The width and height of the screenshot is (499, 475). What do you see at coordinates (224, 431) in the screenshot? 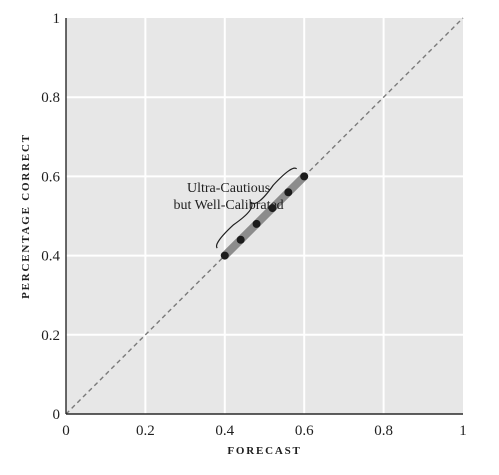
I see `x-tick-label-2: 0.4` at bounding box center [224, 431].